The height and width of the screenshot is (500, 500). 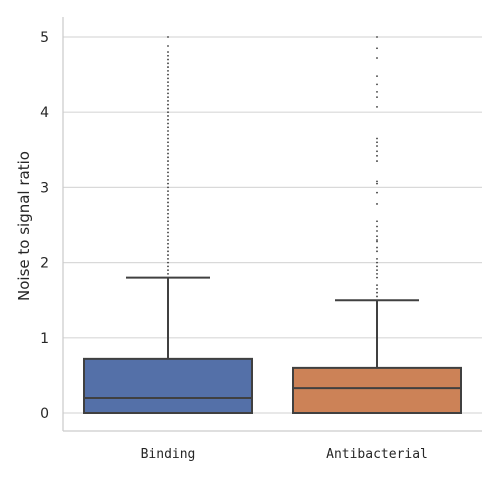 What do you see at coordinates (44, 414) in the screenshot?
I see `y-tick-label: 0` at bounding box center [44, 414].